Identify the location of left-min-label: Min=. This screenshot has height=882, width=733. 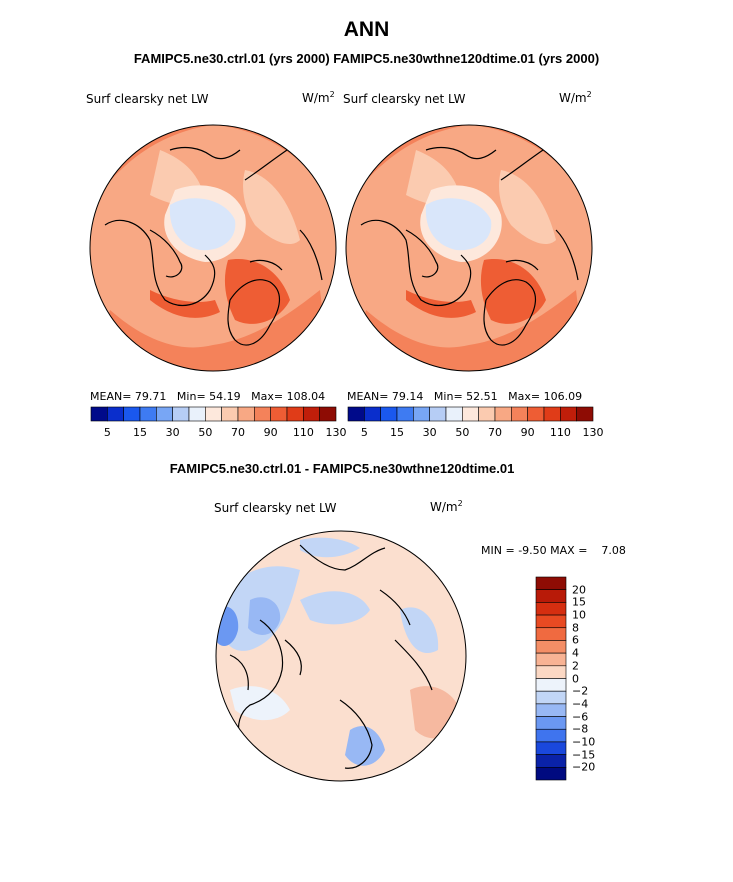
(191, 396).